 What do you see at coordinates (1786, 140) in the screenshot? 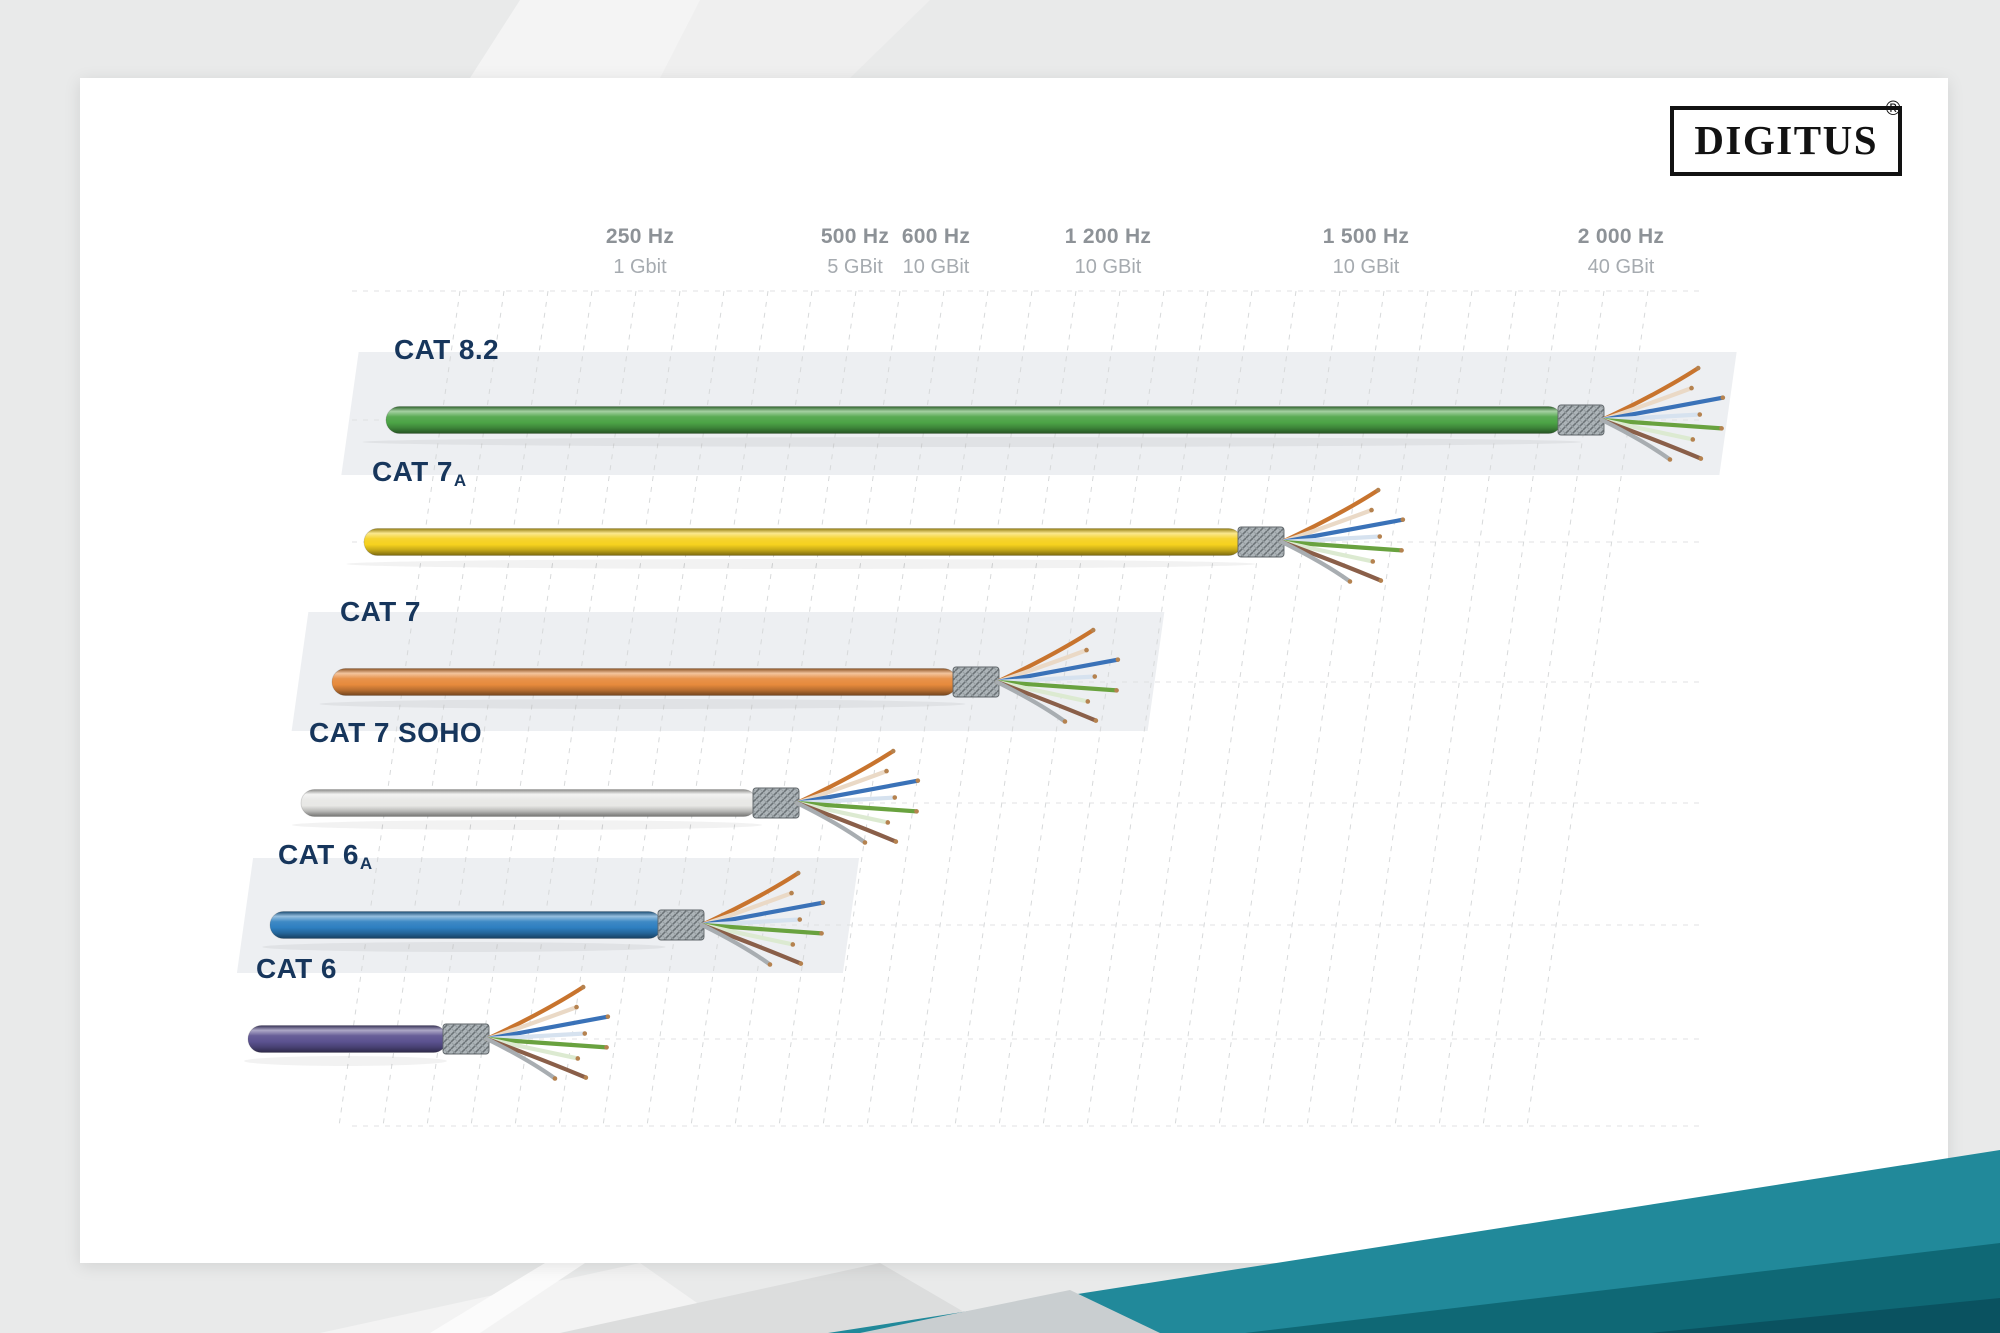
I see `brand-logo-text: DIGITUS` at bounding box center [1786, 140].